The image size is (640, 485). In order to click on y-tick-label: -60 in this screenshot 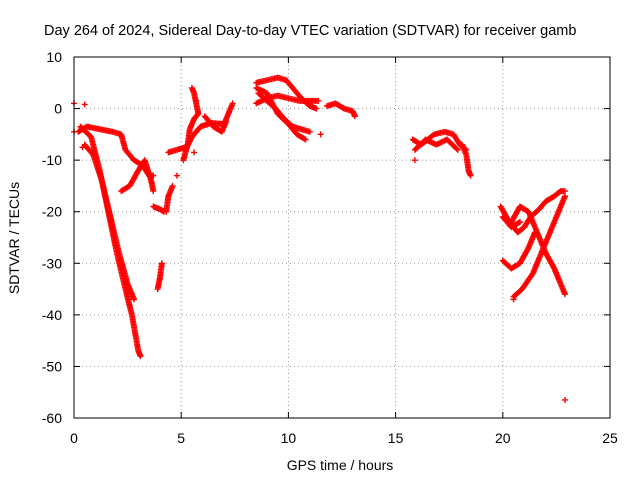, I will do `click(52, 418)`.